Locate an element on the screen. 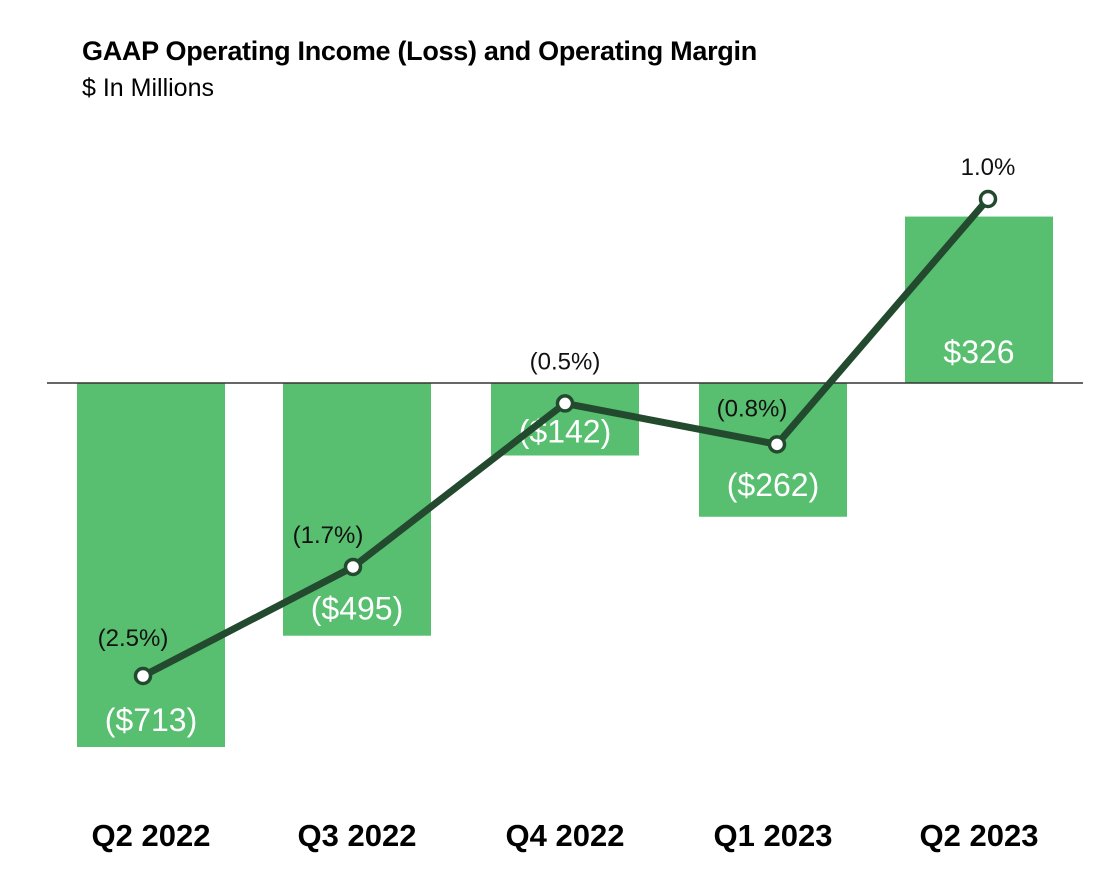  chart-subtitle: $ In Millions is located at coordinates (148, 88).